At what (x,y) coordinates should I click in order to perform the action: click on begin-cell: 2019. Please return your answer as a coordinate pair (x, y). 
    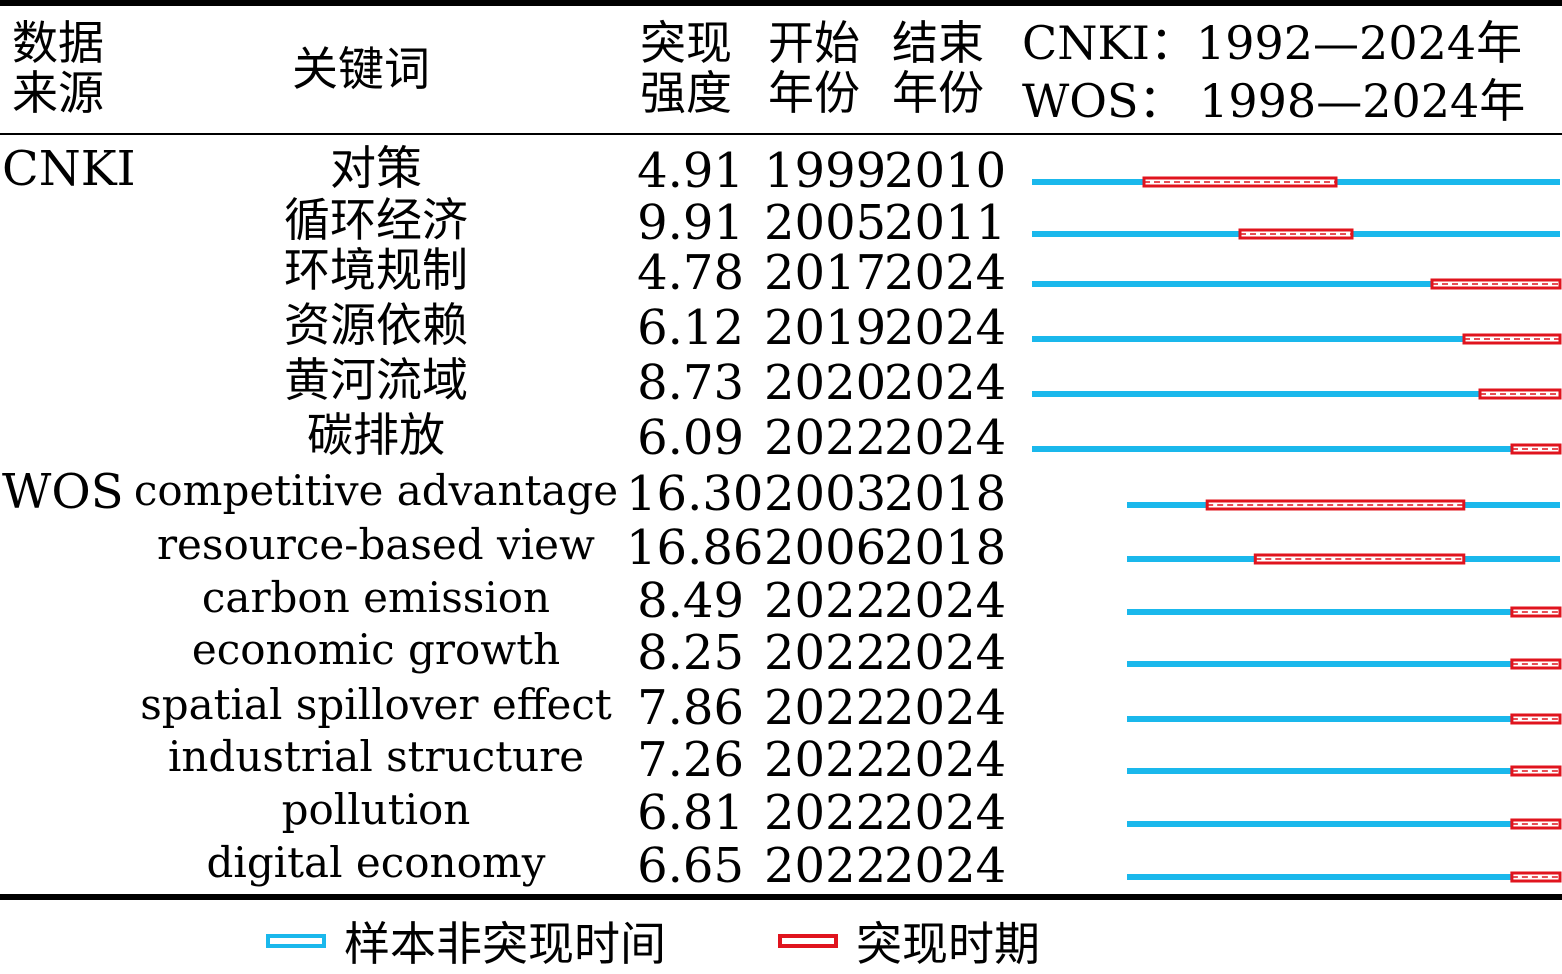
    Looking at the image, I should click on (825, 328).